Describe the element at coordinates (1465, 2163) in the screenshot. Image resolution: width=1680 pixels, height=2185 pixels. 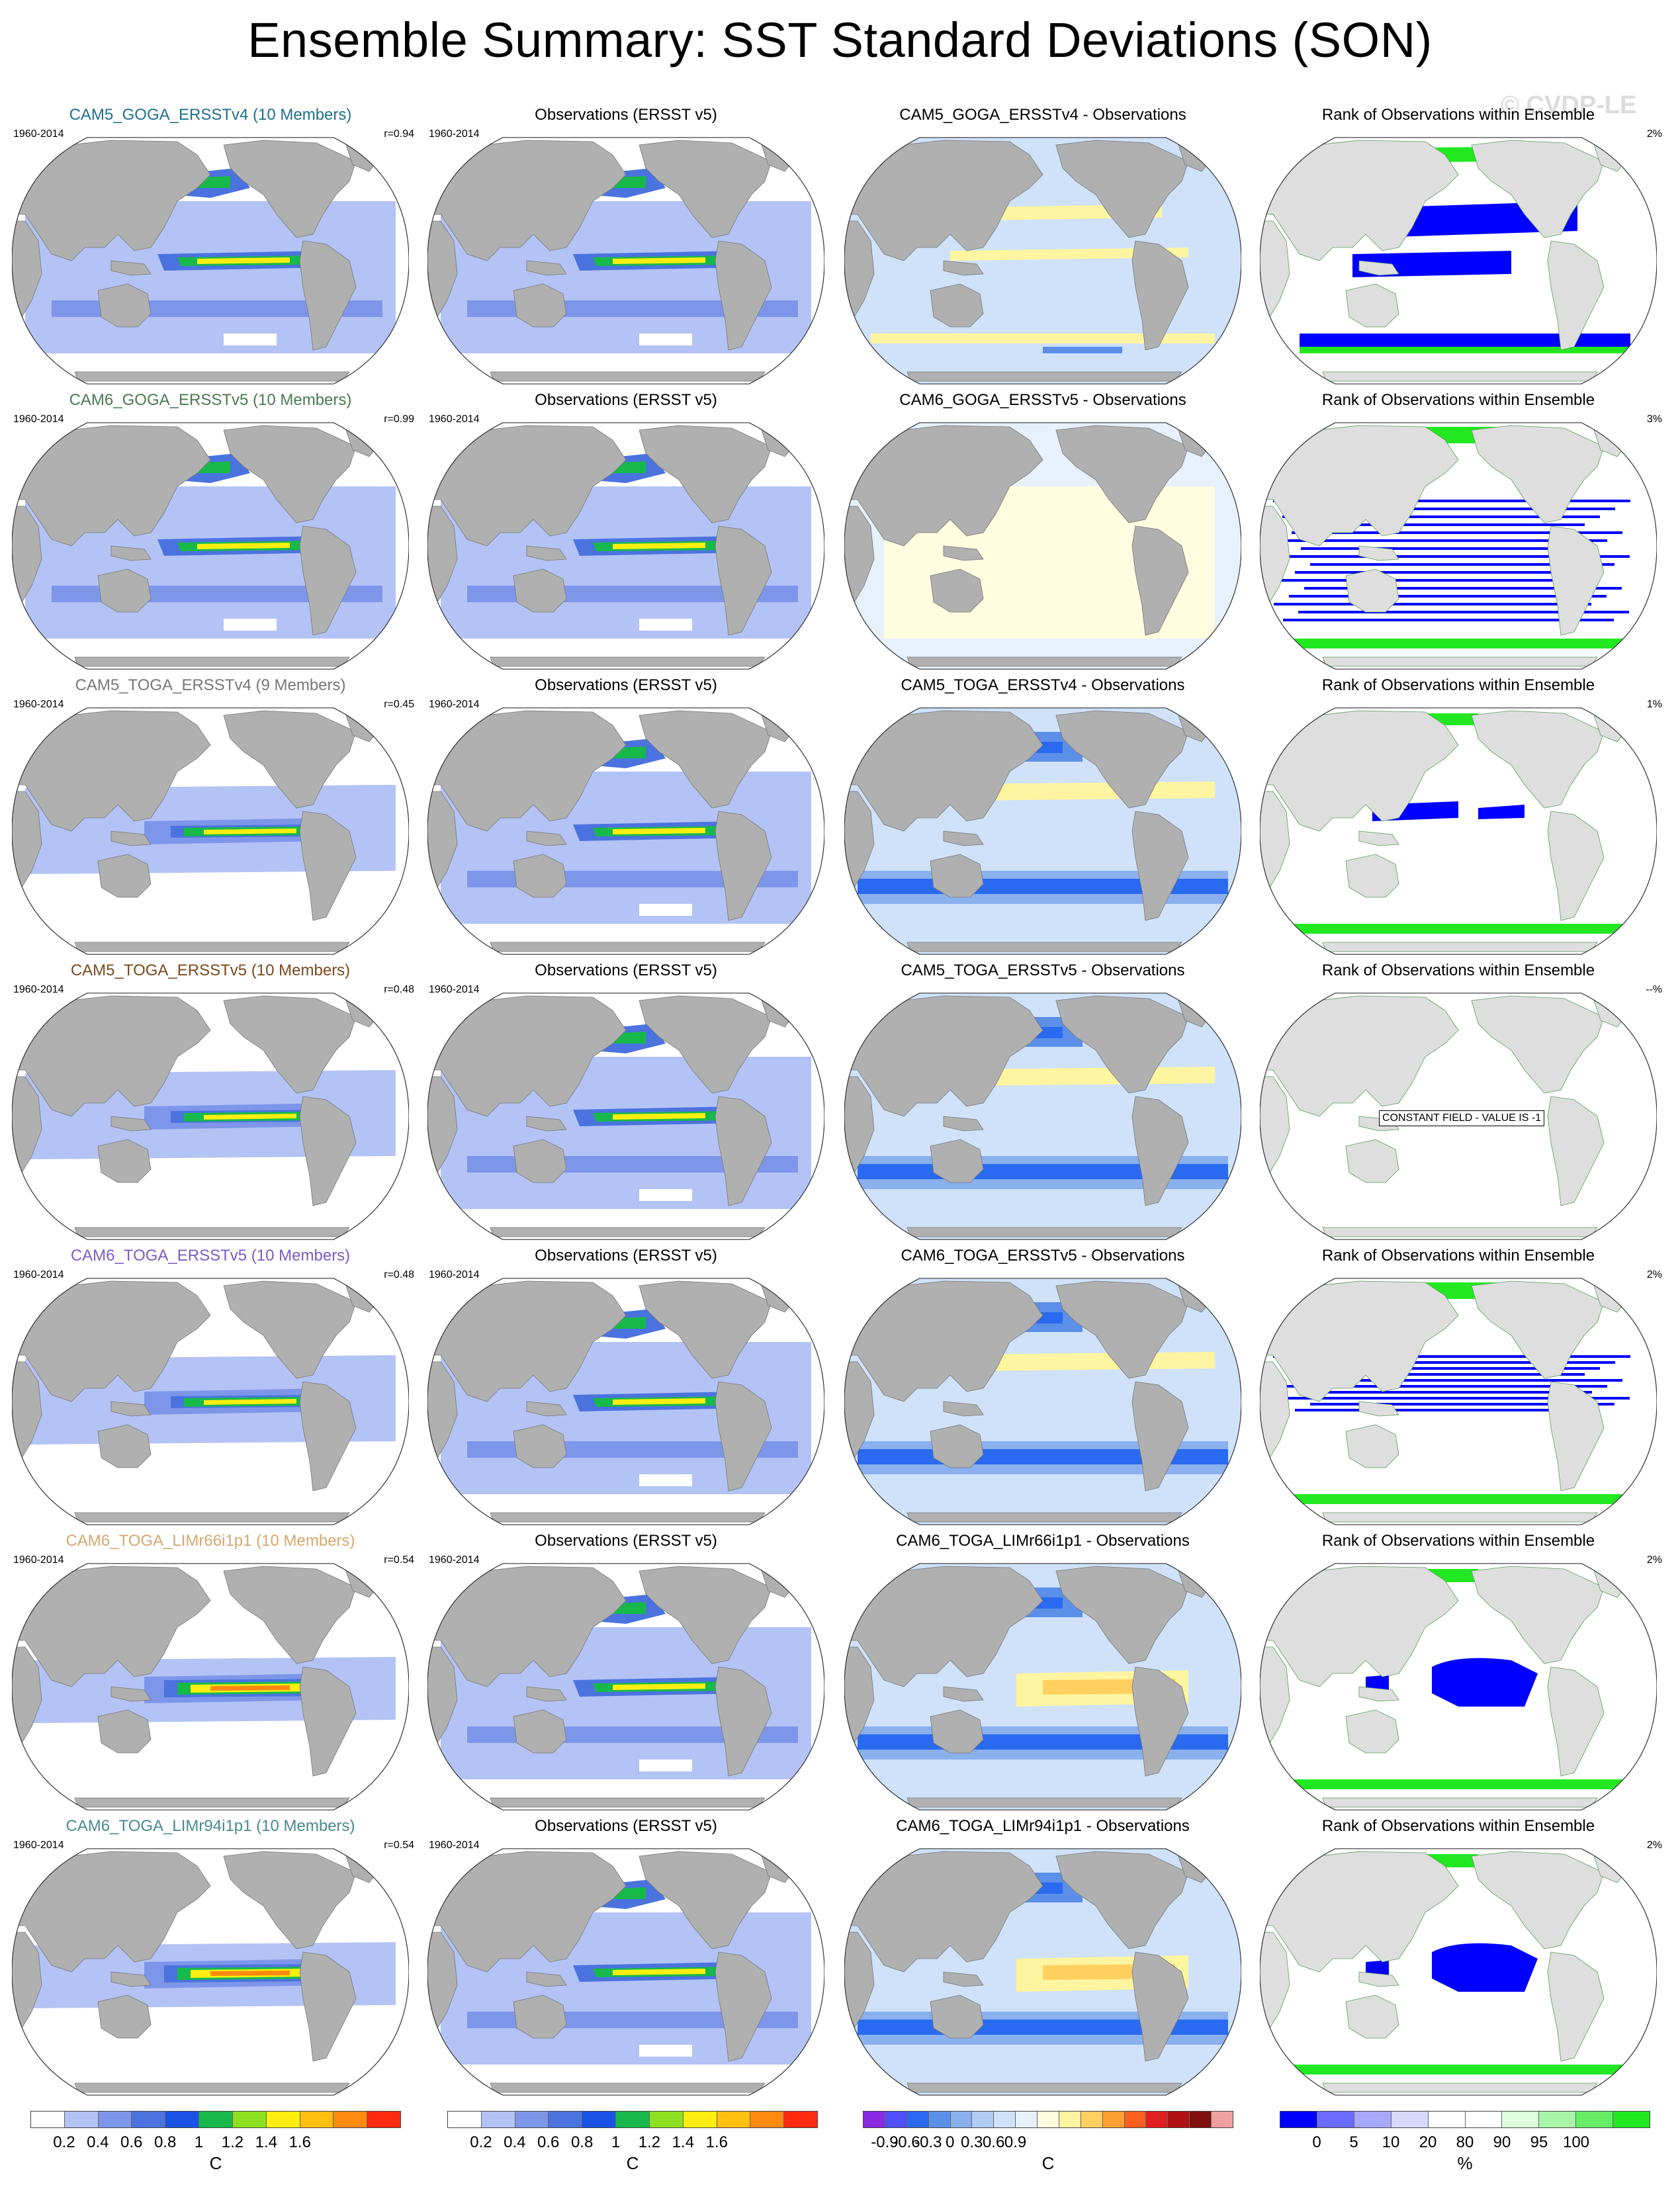
I see `colorbar-unit: %` at that location.